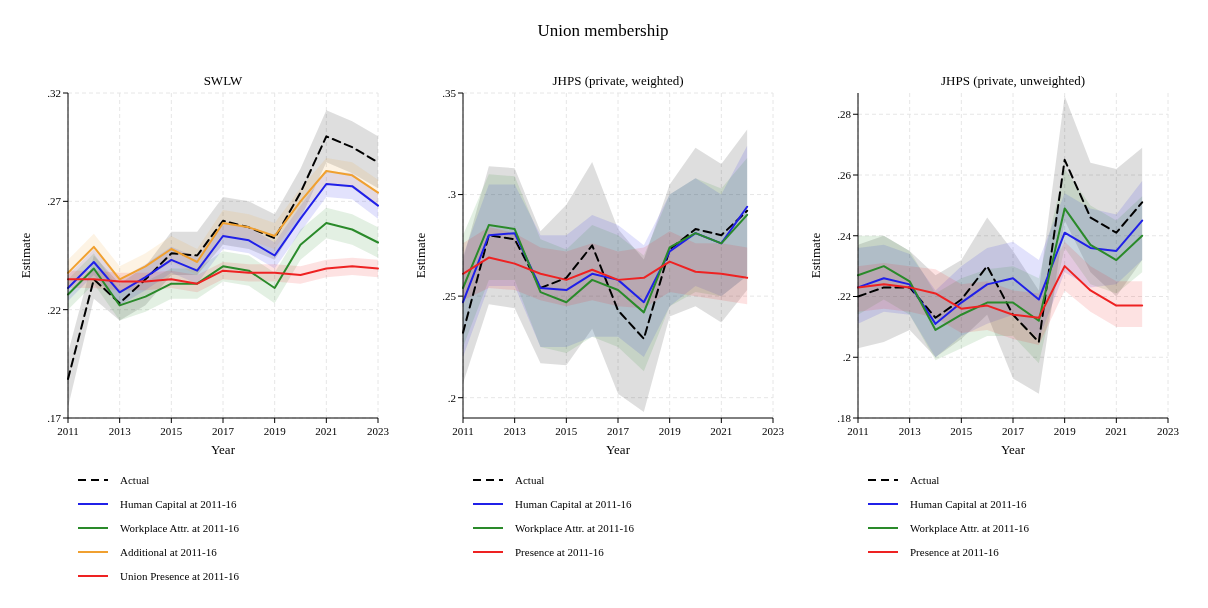  Describe the element at coordinates (54, 92) in the screenshot. I see `y-tick-label: .32` at that location.